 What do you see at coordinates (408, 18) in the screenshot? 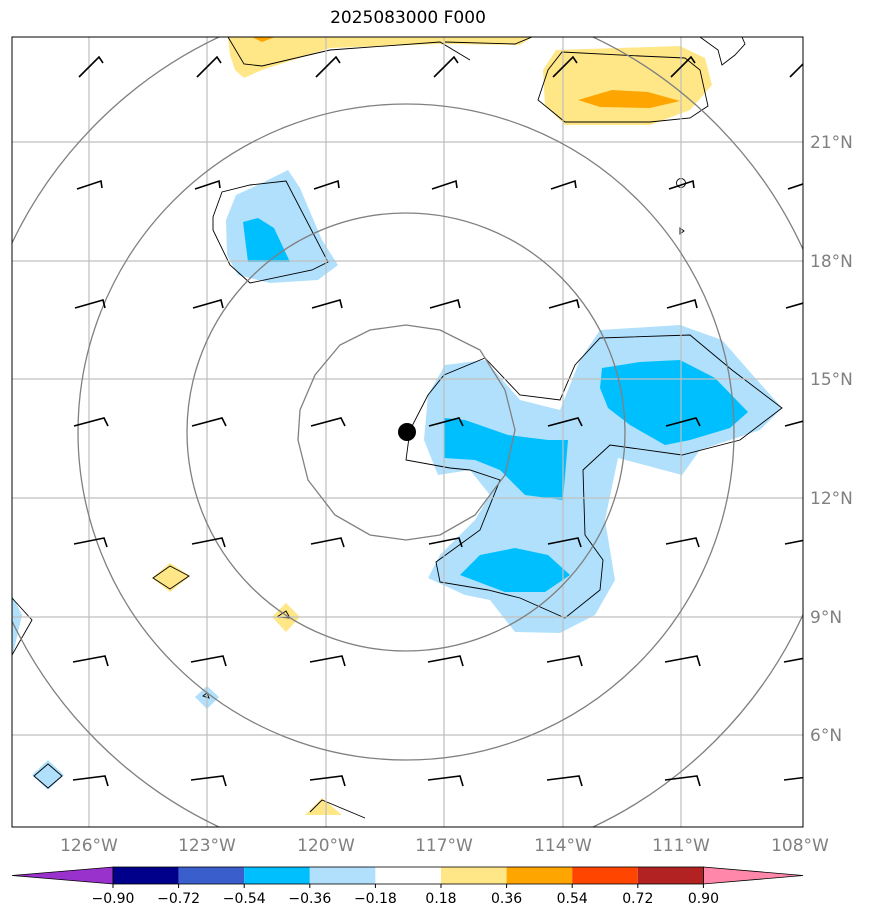
I see `map-title: 2025083000 F000` at bounding box center [408, 18].